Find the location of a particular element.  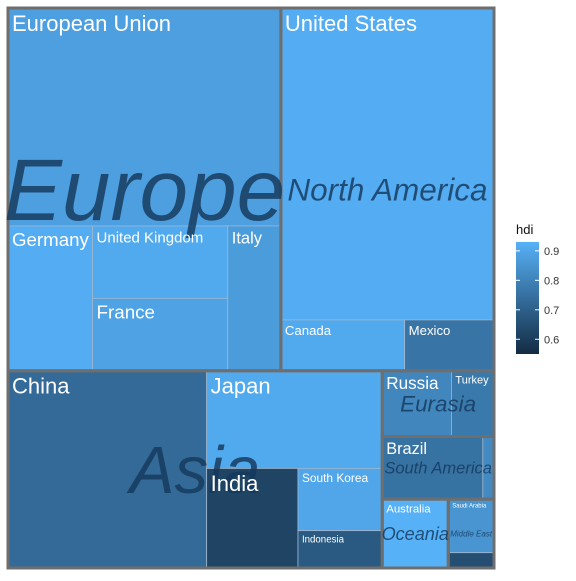

label-united-kingdom: United Kingdom is located at coordinates (150, 237).